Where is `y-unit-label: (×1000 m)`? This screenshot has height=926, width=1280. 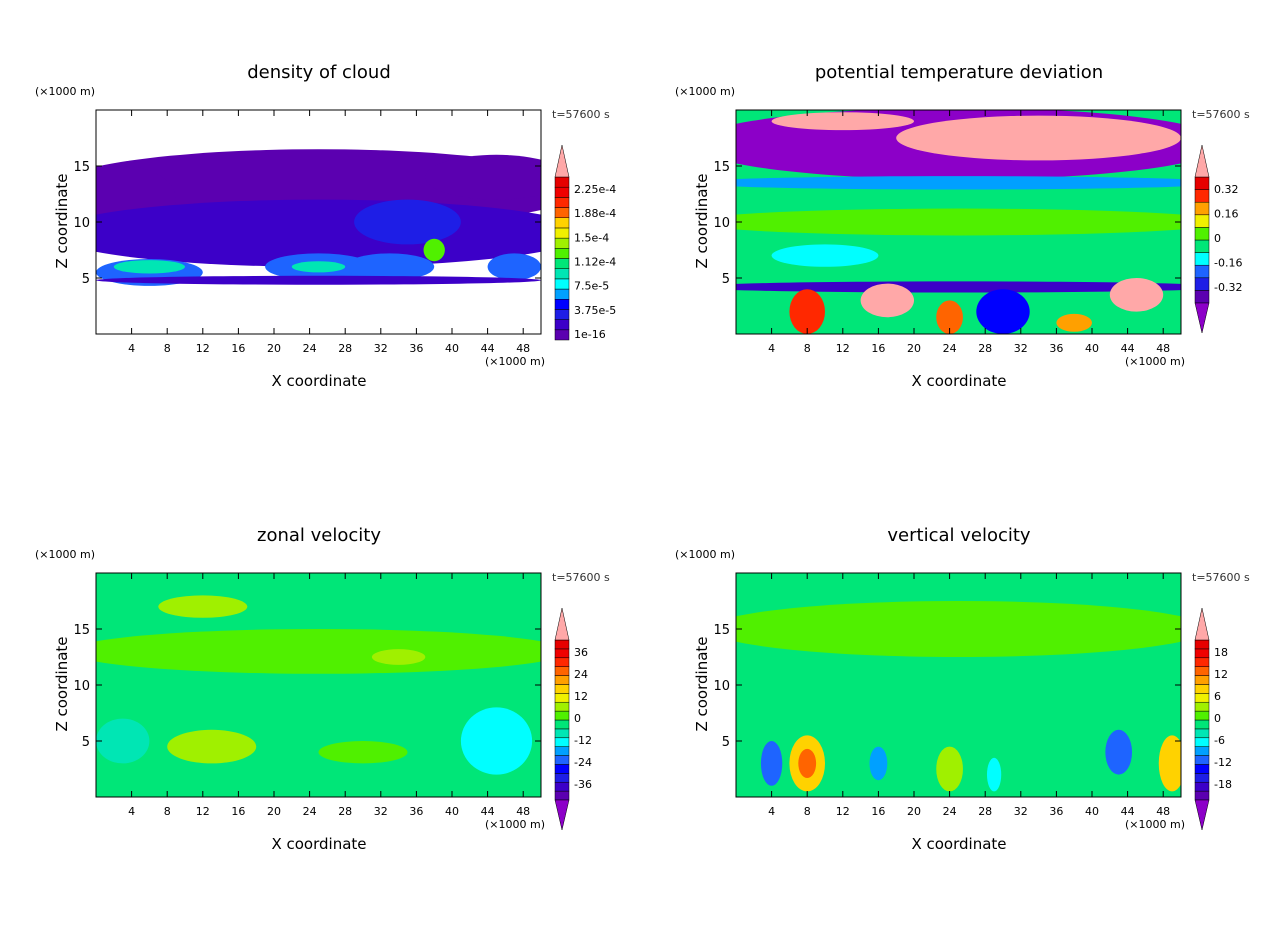 y-unit-label: (×1000 m) is located at coordinates (65, 91).